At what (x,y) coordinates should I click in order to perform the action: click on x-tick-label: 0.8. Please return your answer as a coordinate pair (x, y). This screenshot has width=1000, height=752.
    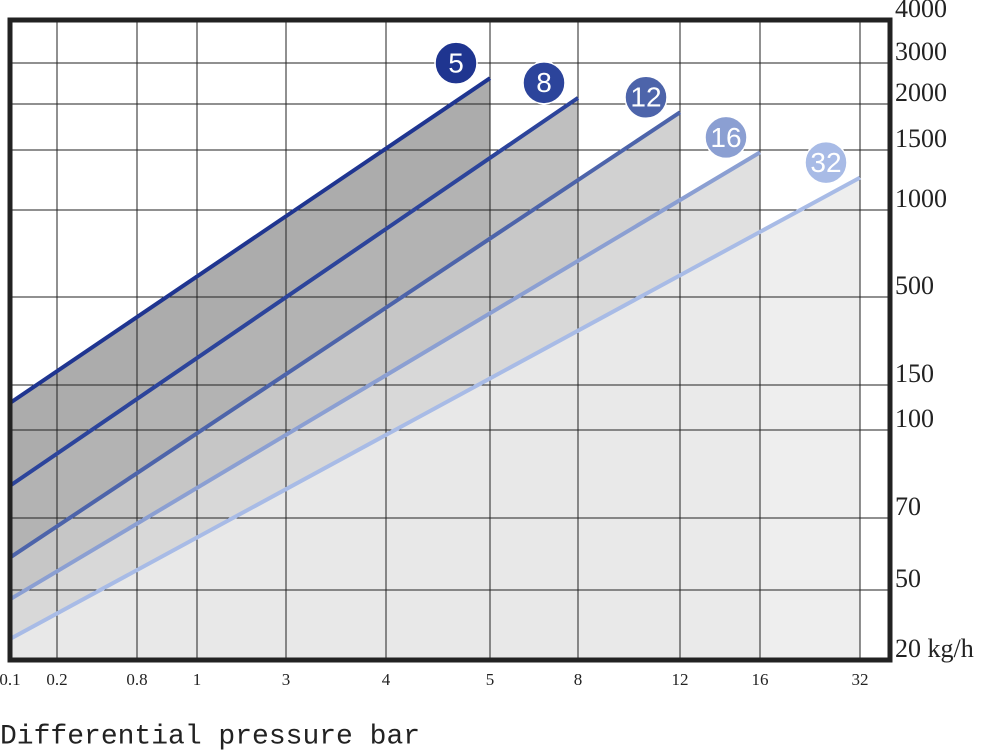
    Looking at the image, I should click on (136, 679).